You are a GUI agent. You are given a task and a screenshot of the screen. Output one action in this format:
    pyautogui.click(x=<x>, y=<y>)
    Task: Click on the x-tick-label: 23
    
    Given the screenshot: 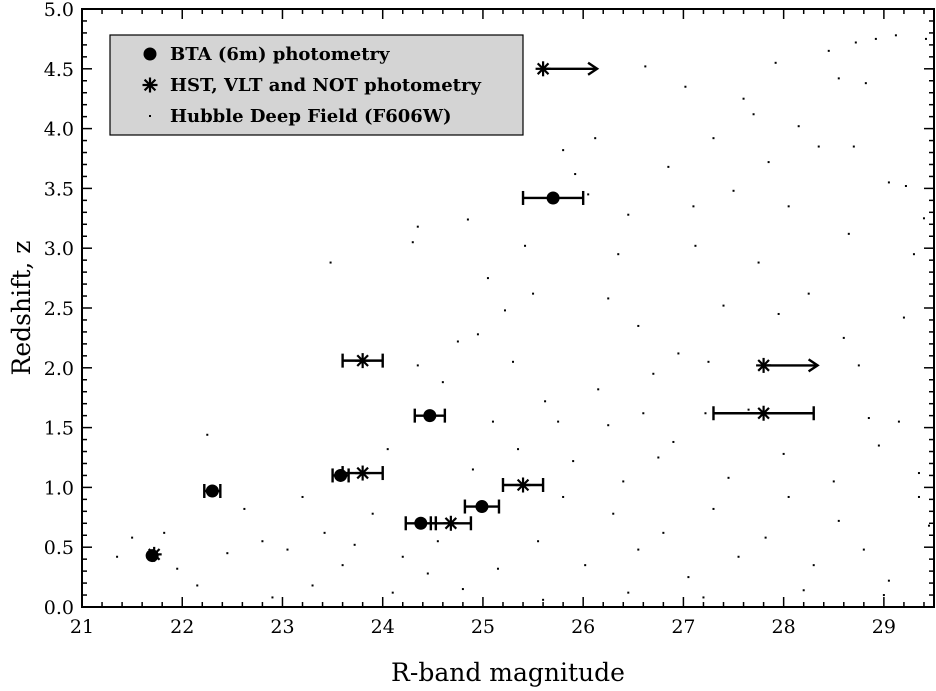 What is the action you would take?
    pyautogui.click(x=282, y=627)
    